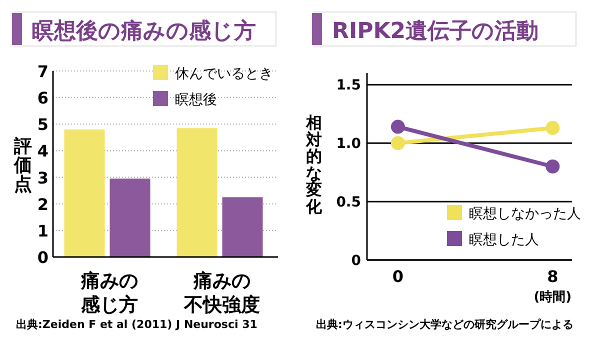  What do you see at coordinates (224, 74) in the screenshot?
I see `legend-label: 休んでいるとき` at bounding box center [224, 74].